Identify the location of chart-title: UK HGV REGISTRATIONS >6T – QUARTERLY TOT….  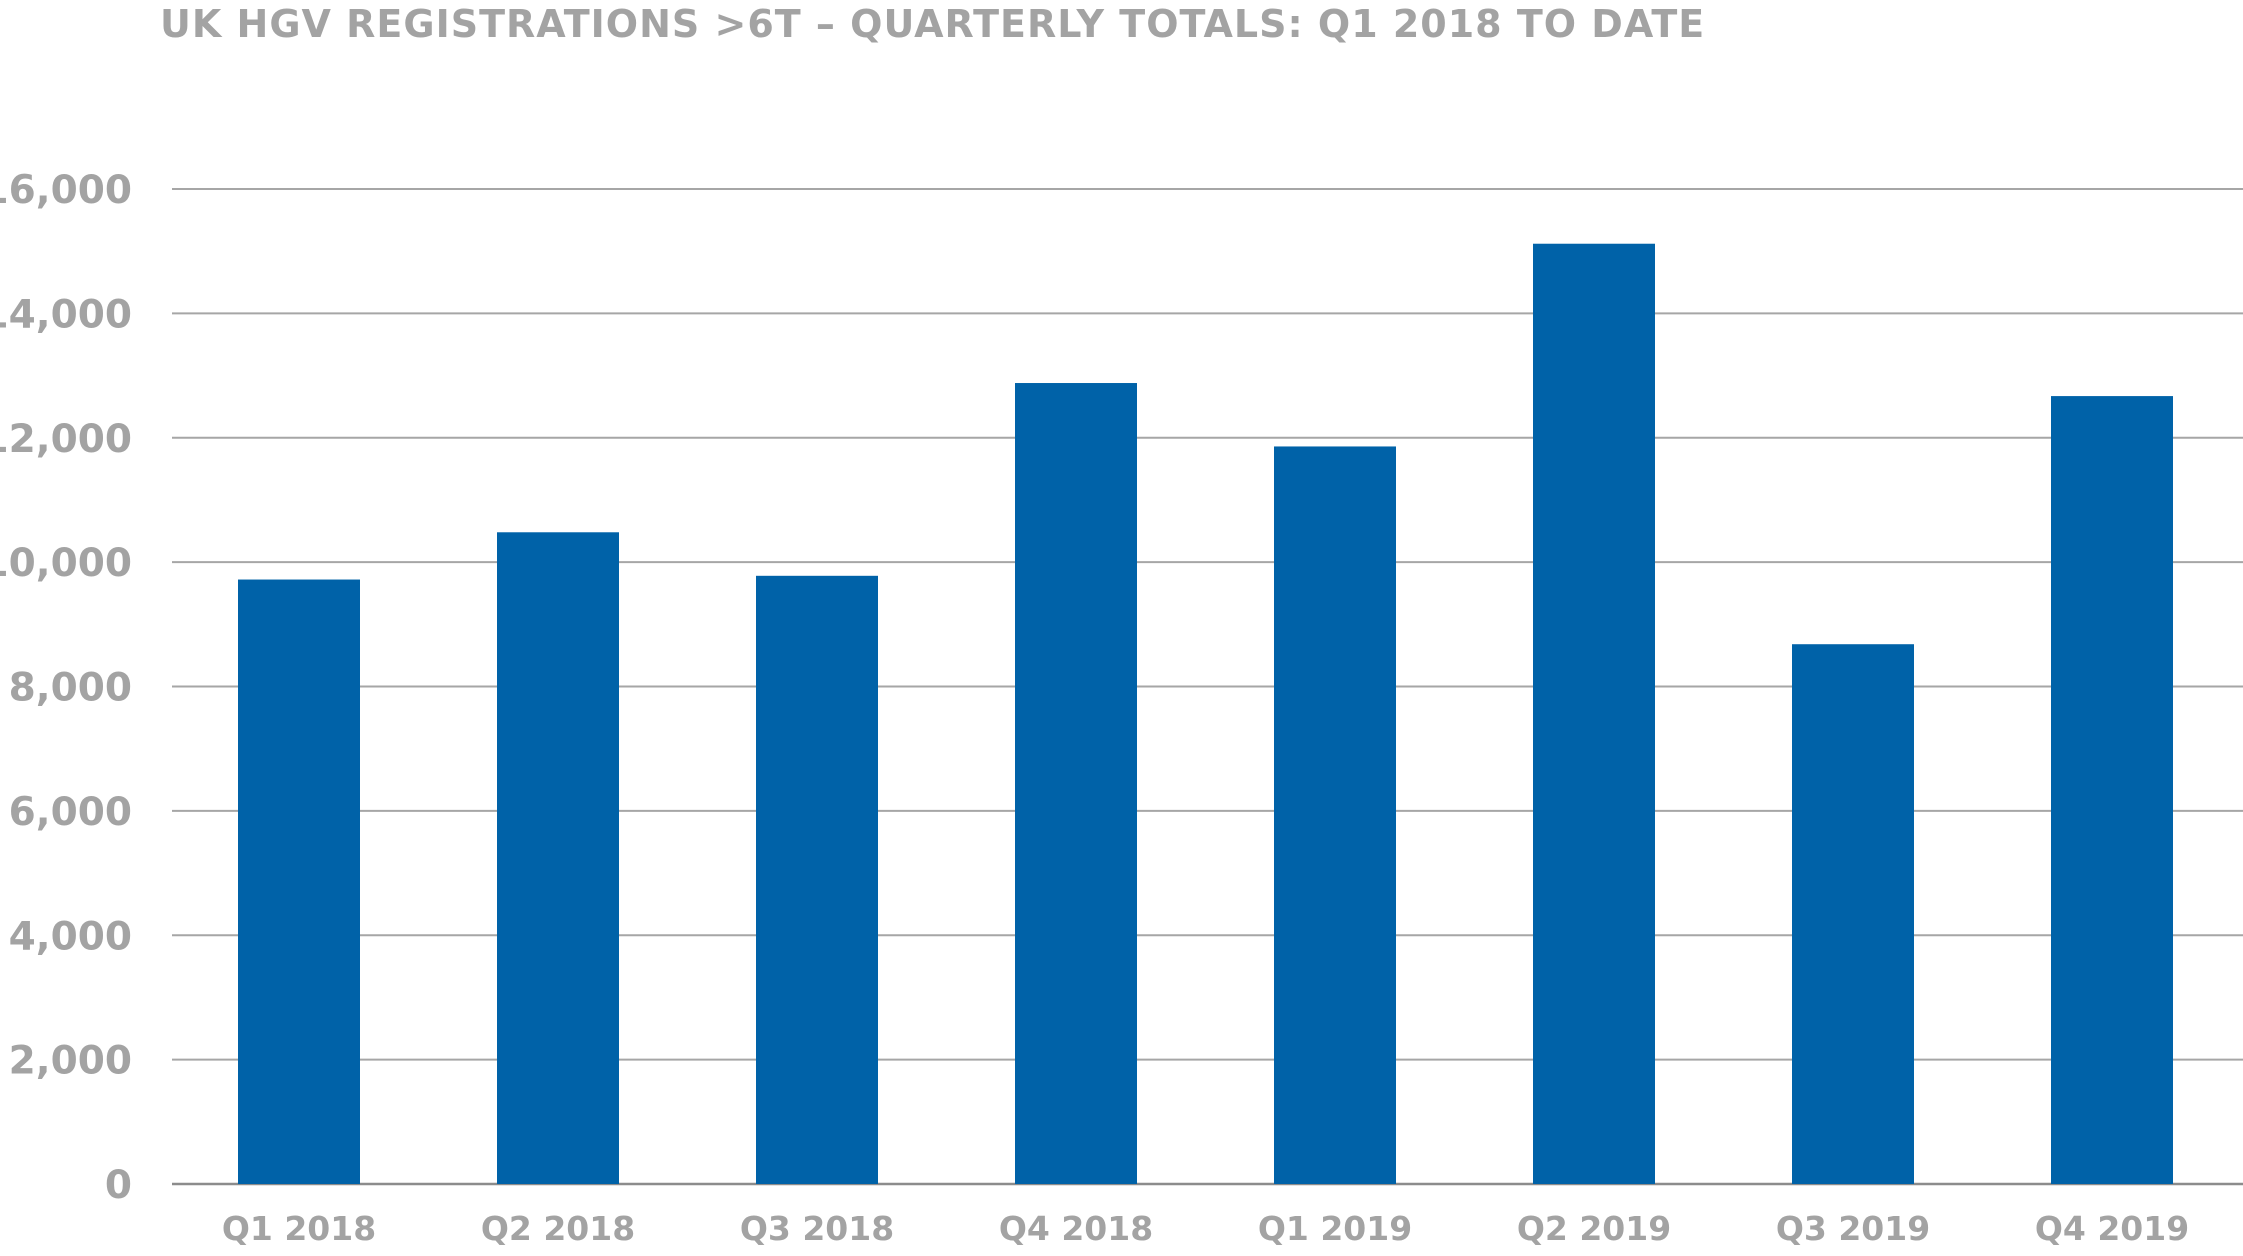
(933, 24).